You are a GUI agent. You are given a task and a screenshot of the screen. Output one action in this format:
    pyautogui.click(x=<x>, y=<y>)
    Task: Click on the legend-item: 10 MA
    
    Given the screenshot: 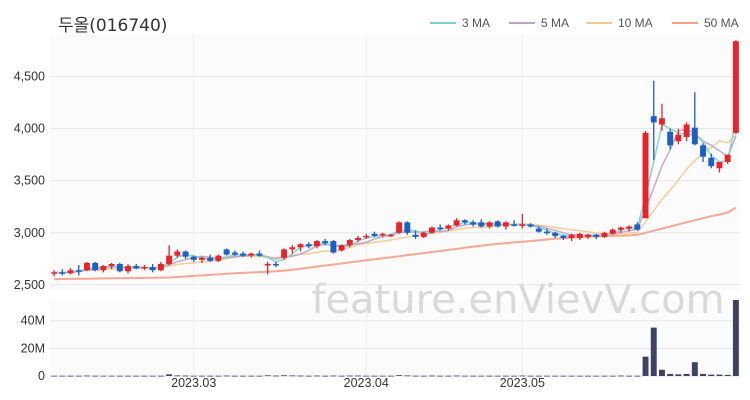 What is the action you would take?
    pyautogui.click(x=619, y=23)
    